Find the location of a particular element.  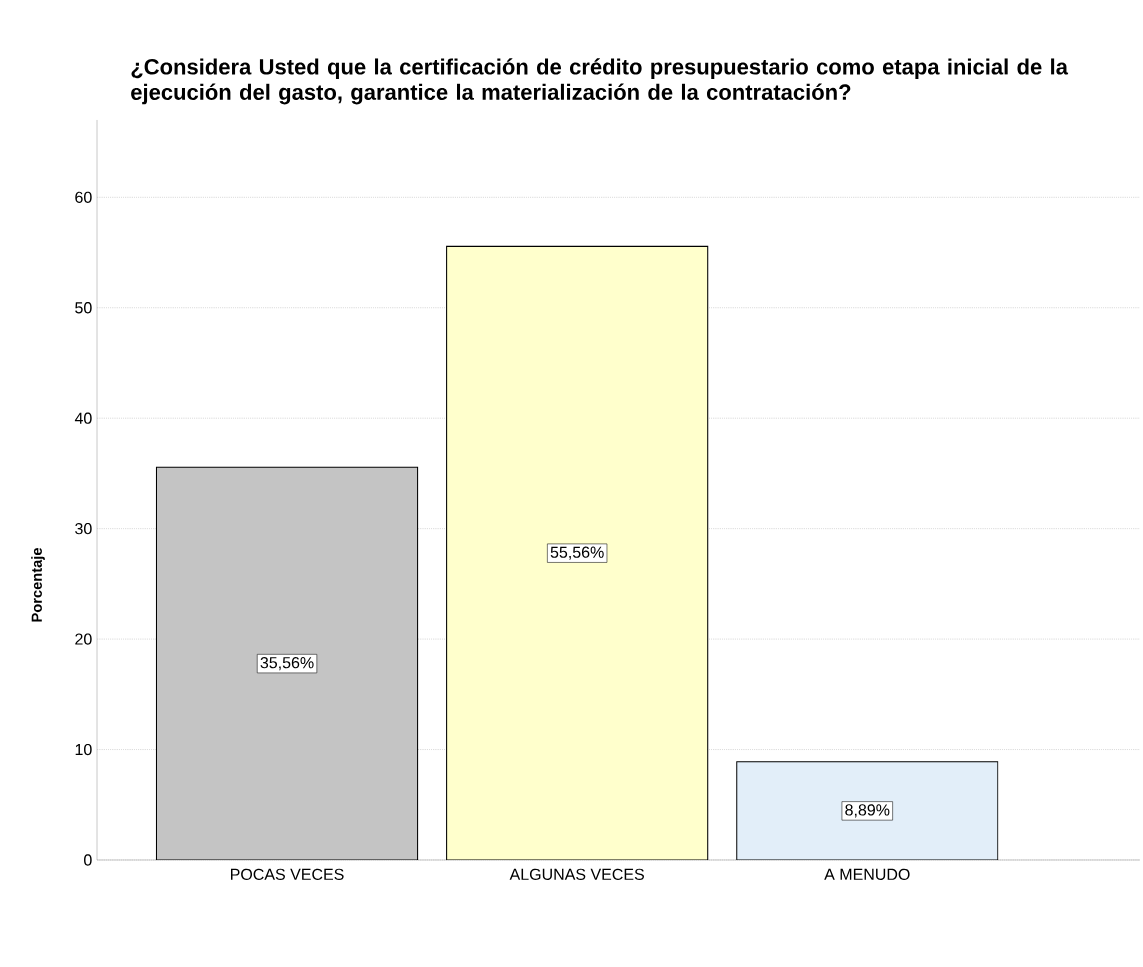

x-tick-label: POCAS VECES is located at coordinates (287, 874).